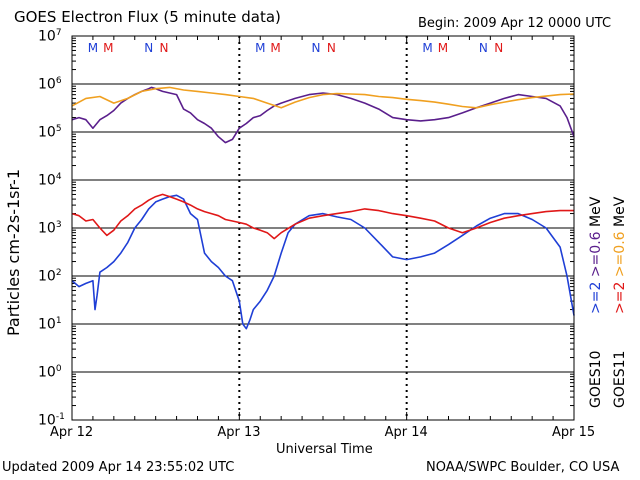  Describe the element at coordinates (523, 467) in the screenshot. I see `credit-text: NOAA/SWPC Boulder, CO USA` at that location.